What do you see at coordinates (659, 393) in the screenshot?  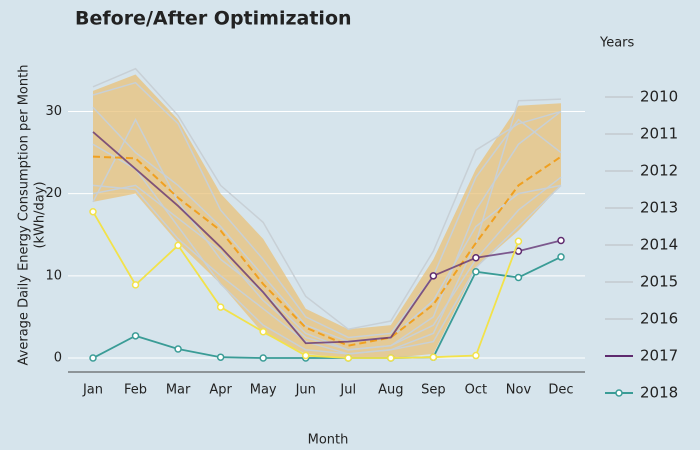 I see `legend-label: 2018` at bounding box center [659, 393].